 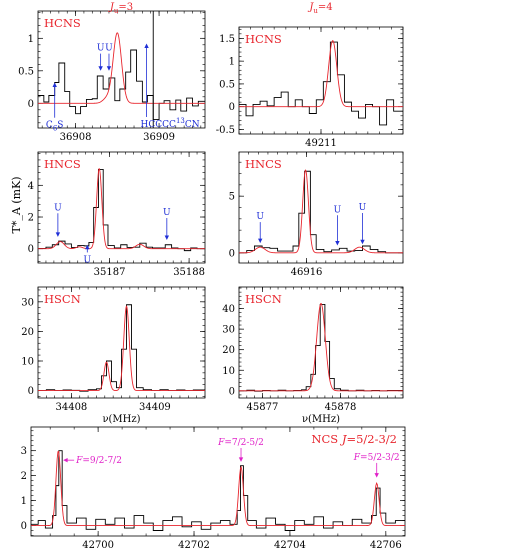 I want to click on x-tick-label: 49211, so click(x=321, y=143).